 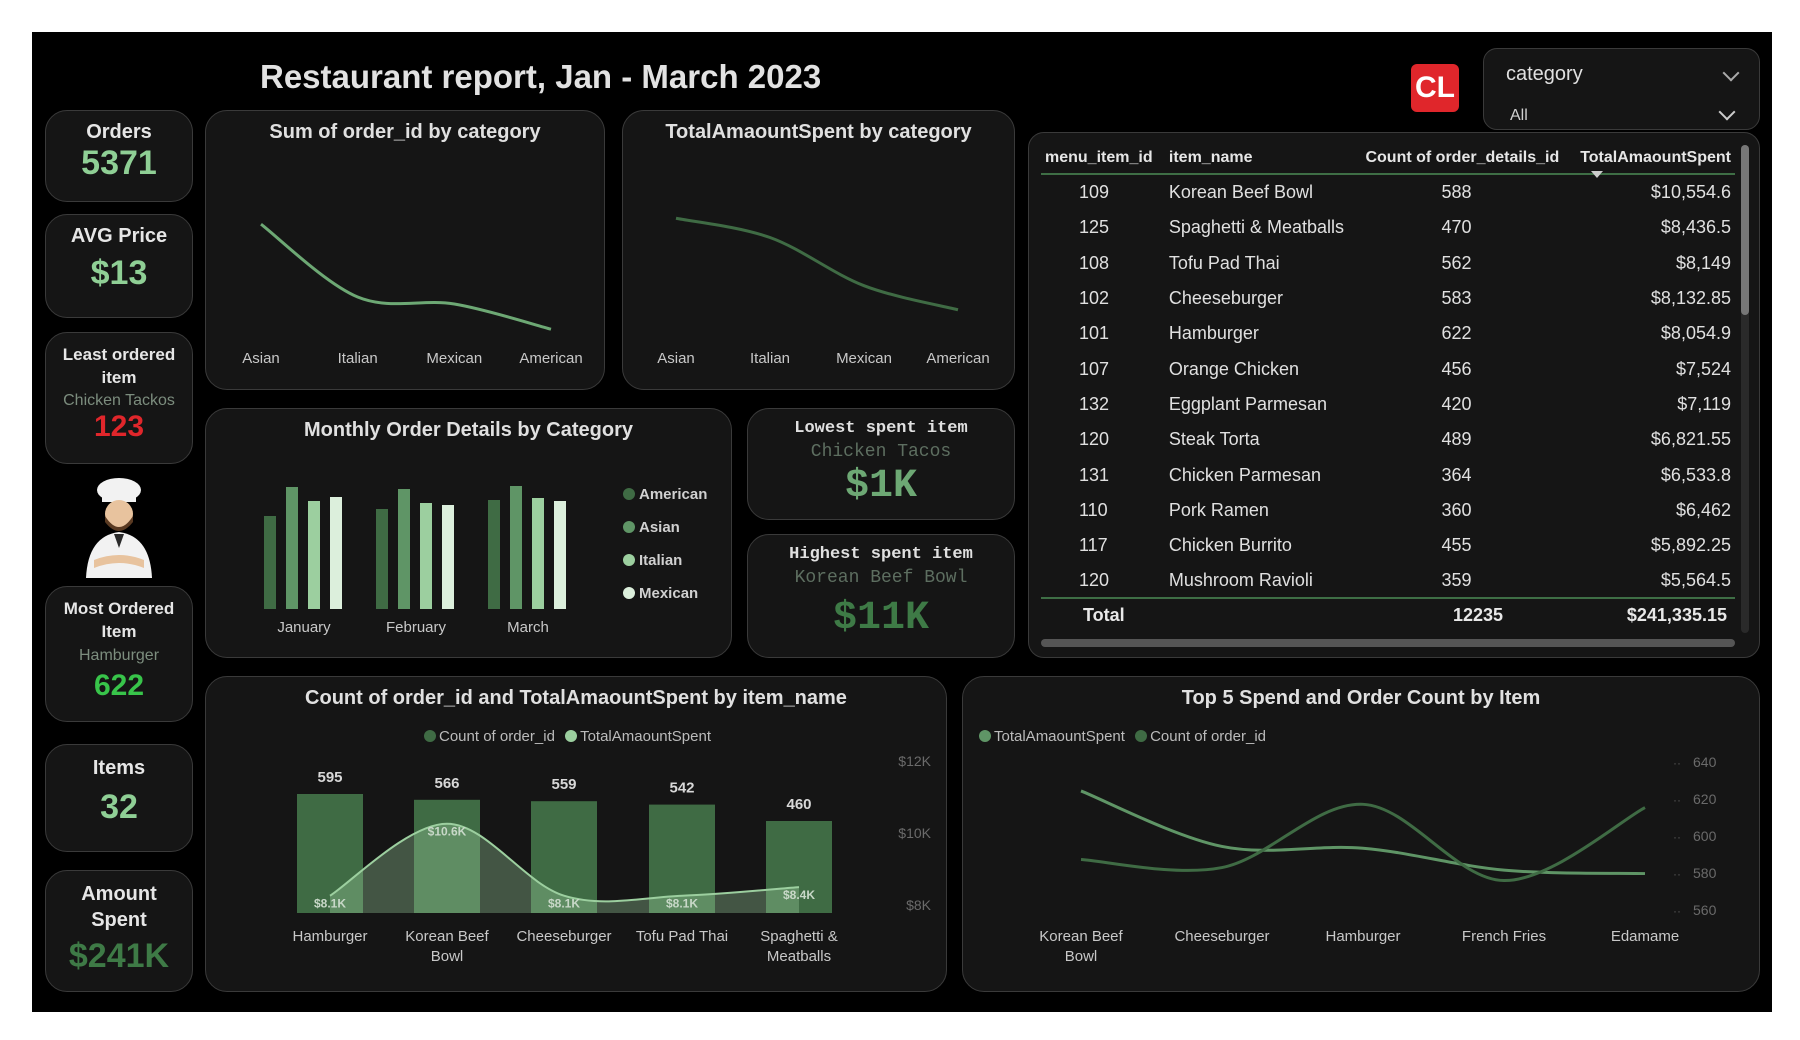 What do you see at coordinates (1456, 509) in the screenshot?
I see `cell-count: 360` at bounding box center [1456, 509].